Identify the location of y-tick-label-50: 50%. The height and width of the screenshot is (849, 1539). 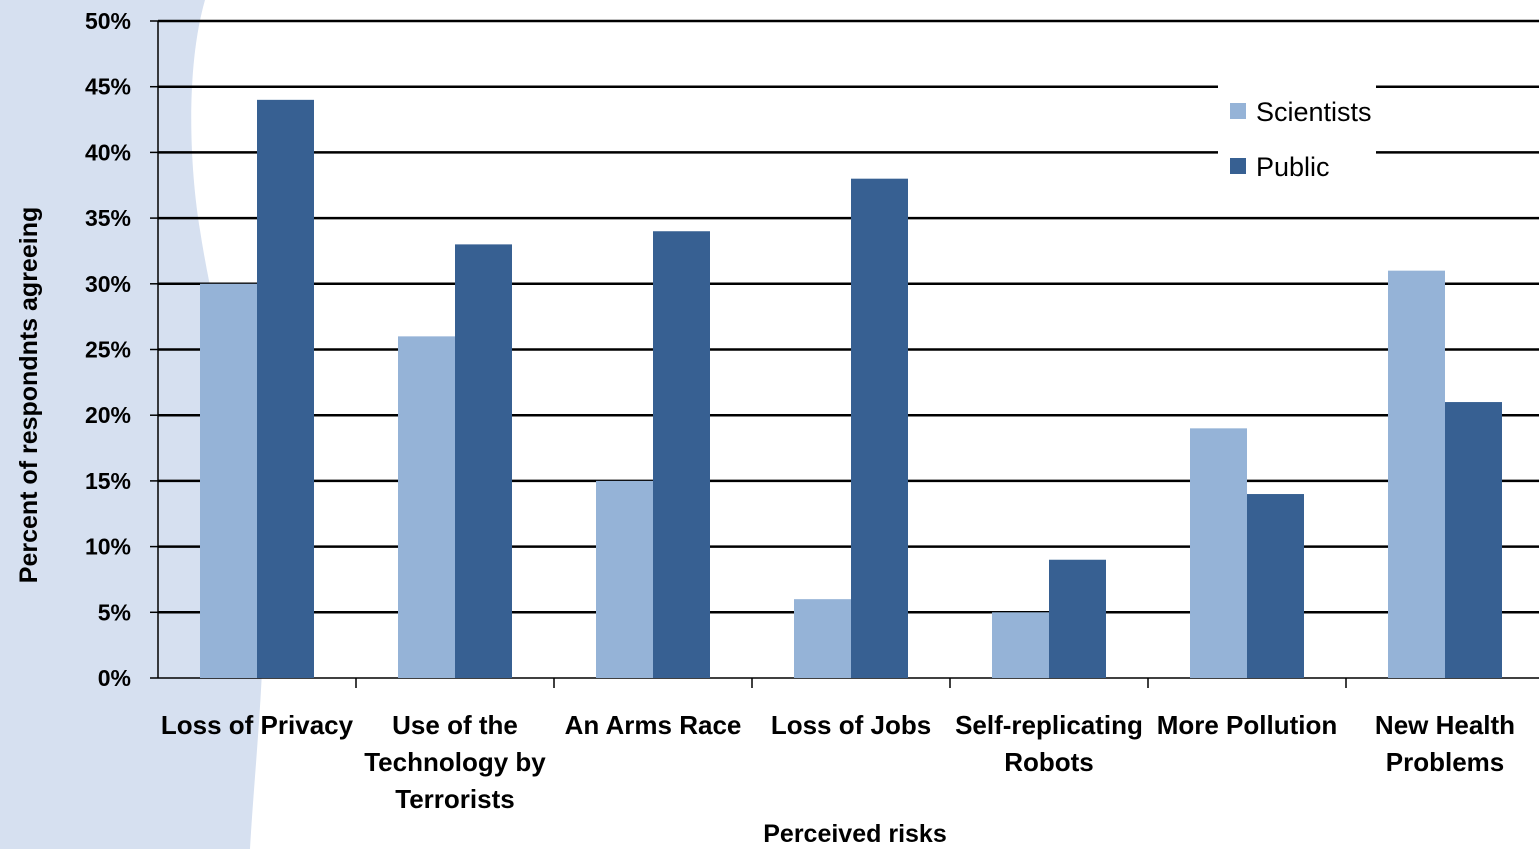
(108, 21).